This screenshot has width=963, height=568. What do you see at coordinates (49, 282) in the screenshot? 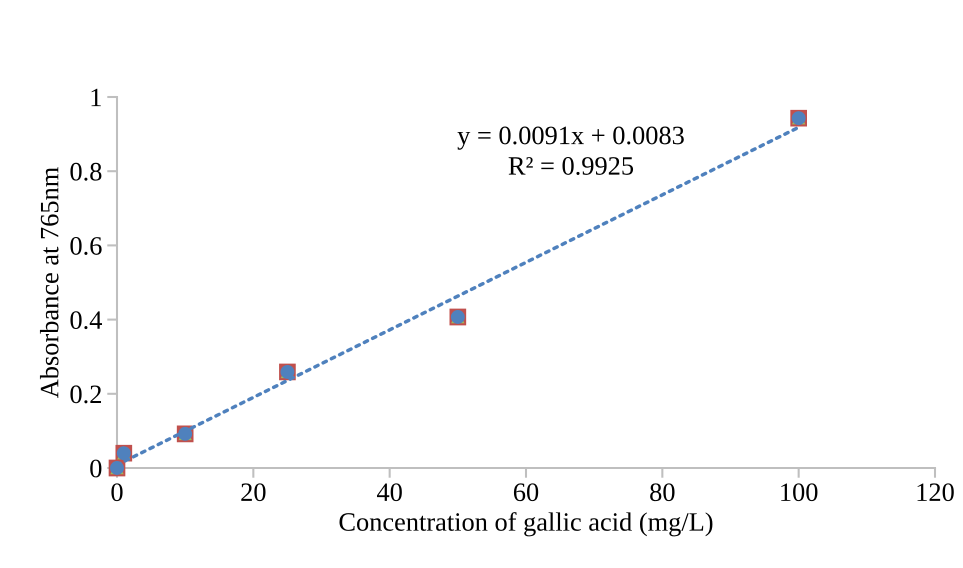
I see `y-axis-title: Absorbance at 765nm` at bounding box center [49, 282].